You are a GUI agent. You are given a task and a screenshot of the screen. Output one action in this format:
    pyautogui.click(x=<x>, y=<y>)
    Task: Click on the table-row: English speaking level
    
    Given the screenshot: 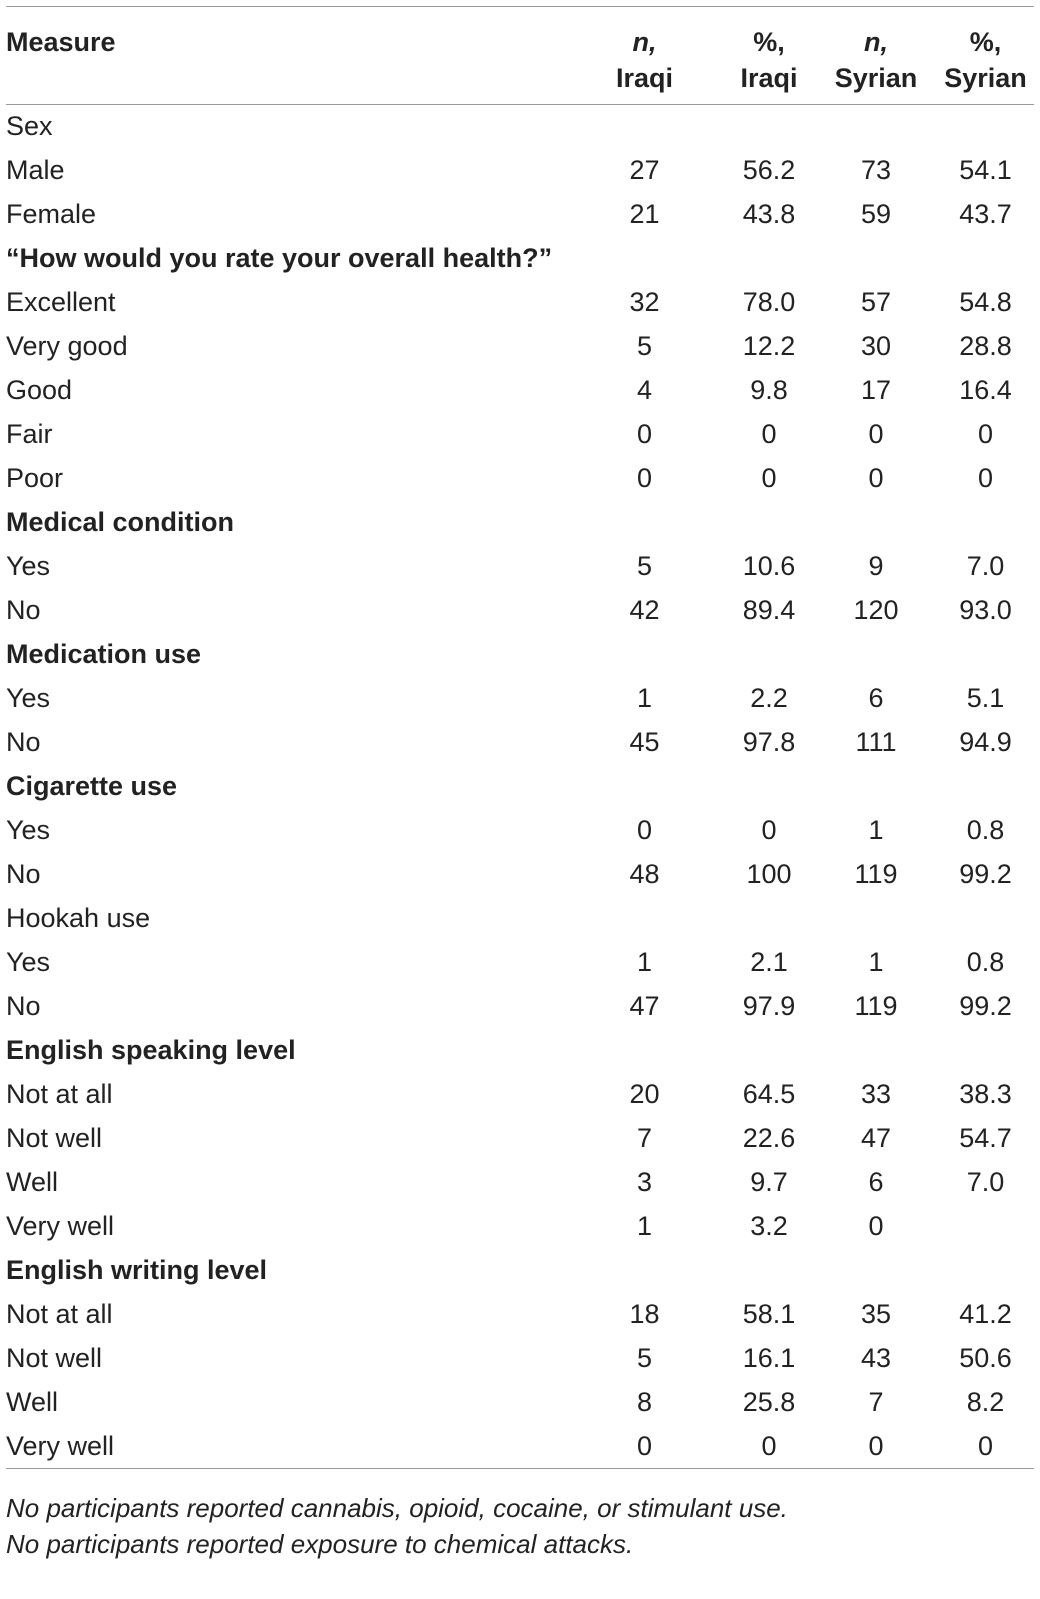 What is the action you would take?
    pyautogui.click(x=520, y=1051)
    